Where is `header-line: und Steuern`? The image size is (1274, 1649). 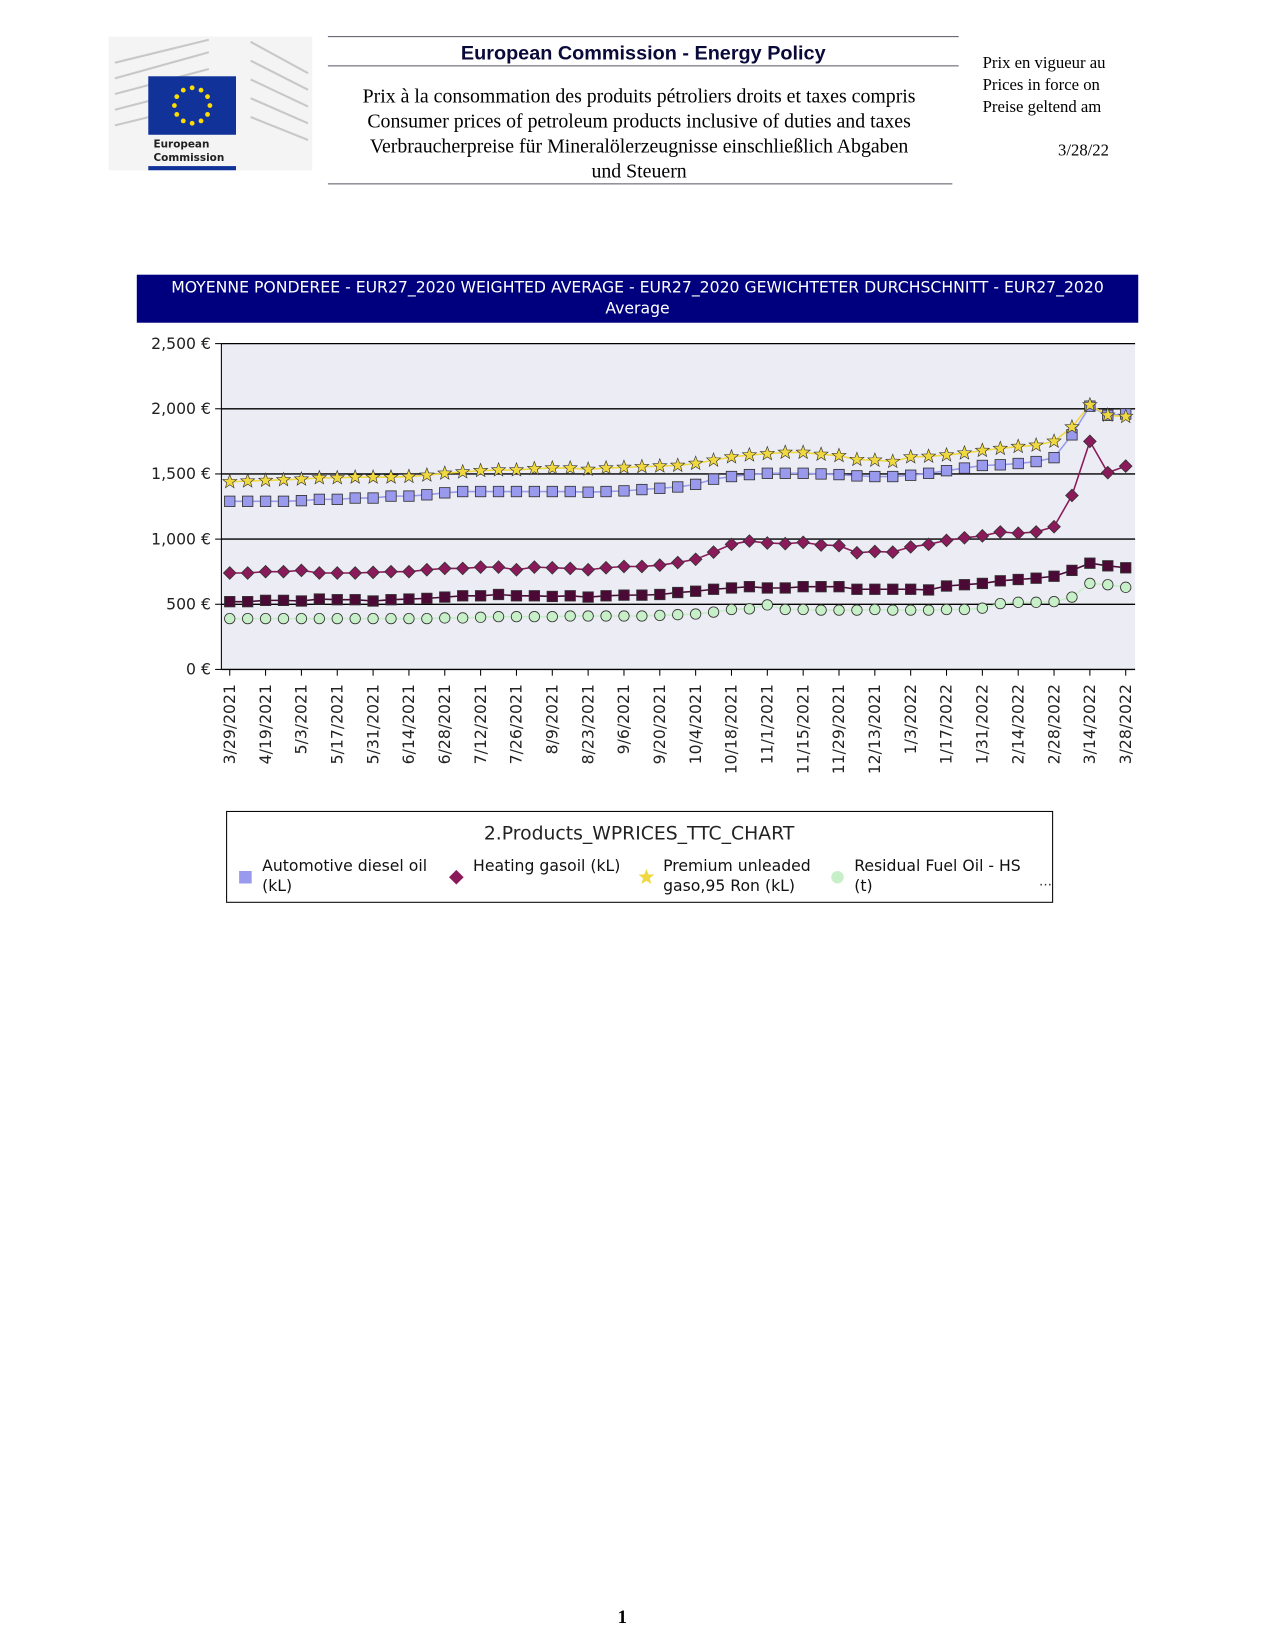 header-line: und Steuern is located at coordinates (638, 172).